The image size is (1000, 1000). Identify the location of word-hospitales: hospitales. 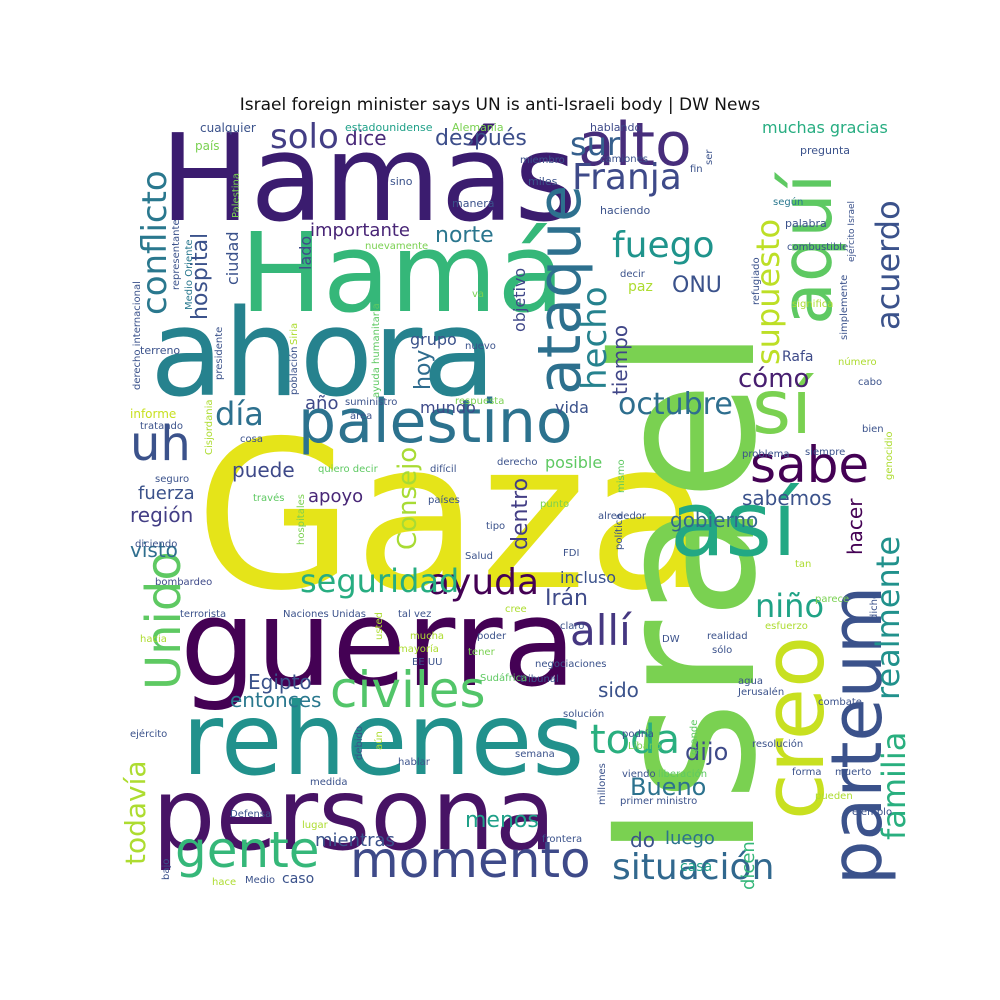
(301, 519).